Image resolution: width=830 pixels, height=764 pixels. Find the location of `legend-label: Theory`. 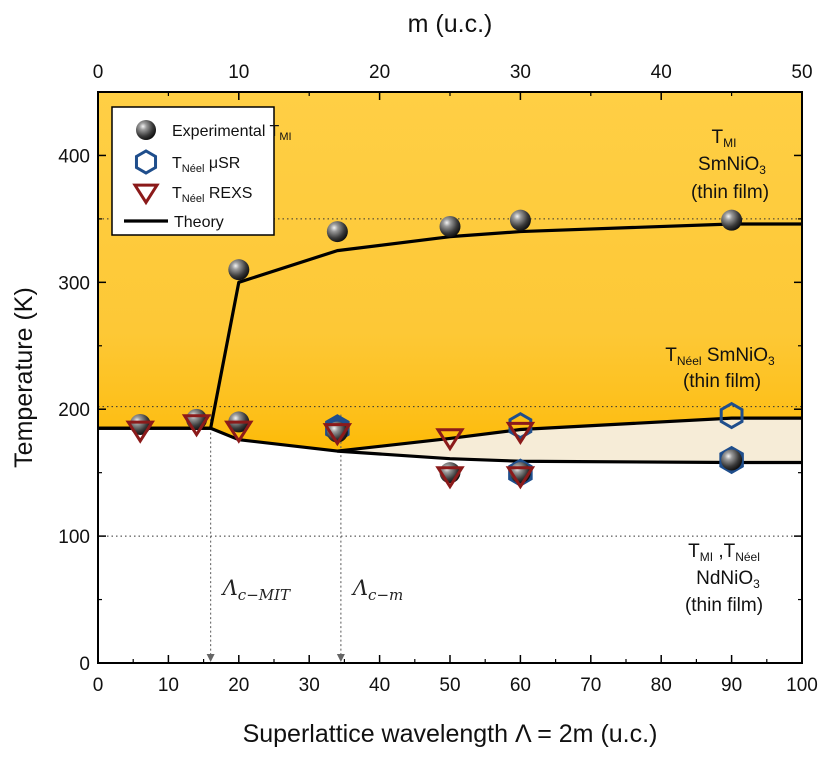

legend-label: Theory is located at coordinates (199, 222).